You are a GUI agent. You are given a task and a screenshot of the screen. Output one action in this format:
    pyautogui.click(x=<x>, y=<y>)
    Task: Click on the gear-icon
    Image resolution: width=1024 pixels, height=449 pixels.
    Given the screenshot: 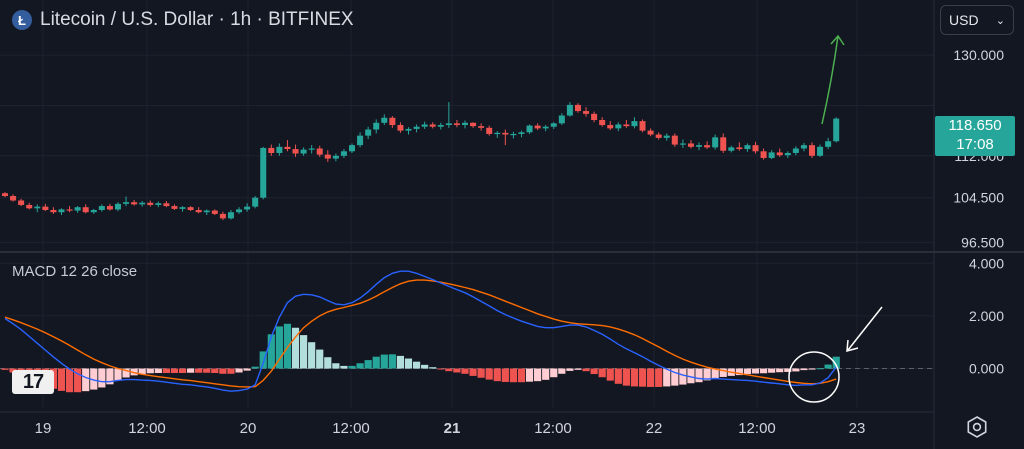 What is the action you would take?
    pyautogui.click(x=977, y=427)
    